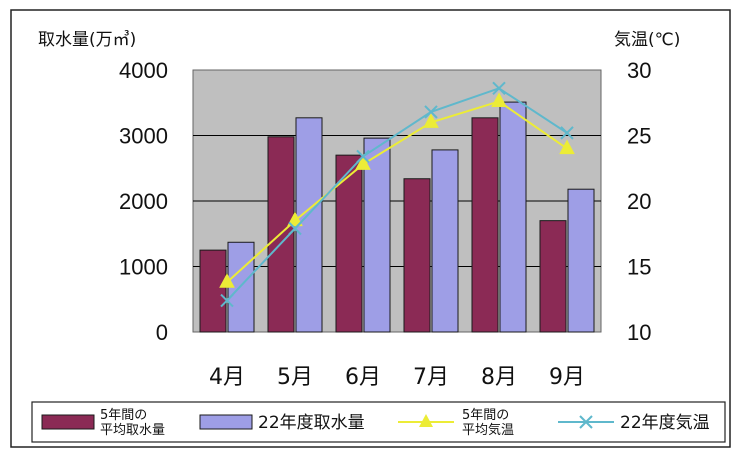 The image size is (741, 454). Describe the element at coordinates (143, 136) in the screenshot. I see `left-tick-label: 3000` at that location.